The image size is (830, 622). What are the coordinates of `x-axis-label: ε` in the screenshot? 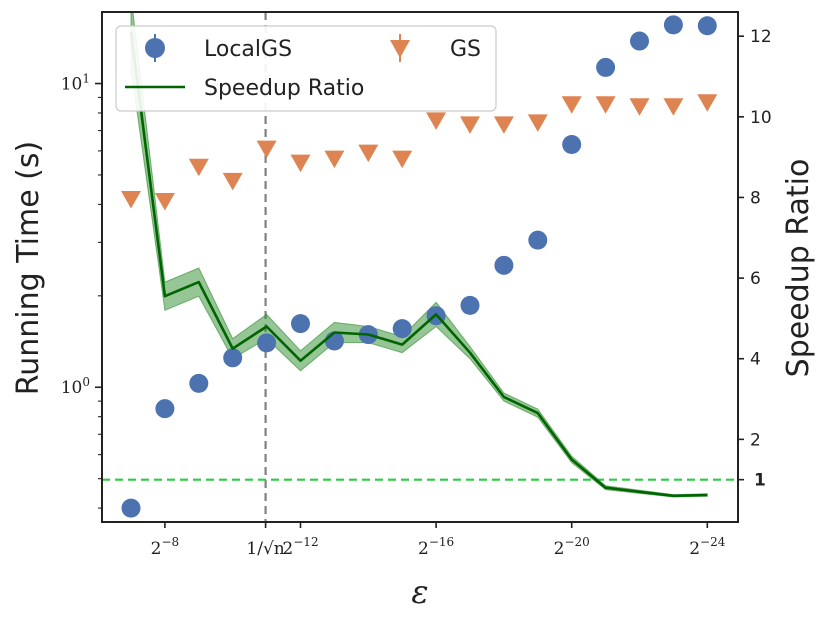 It's located at (419, 592).